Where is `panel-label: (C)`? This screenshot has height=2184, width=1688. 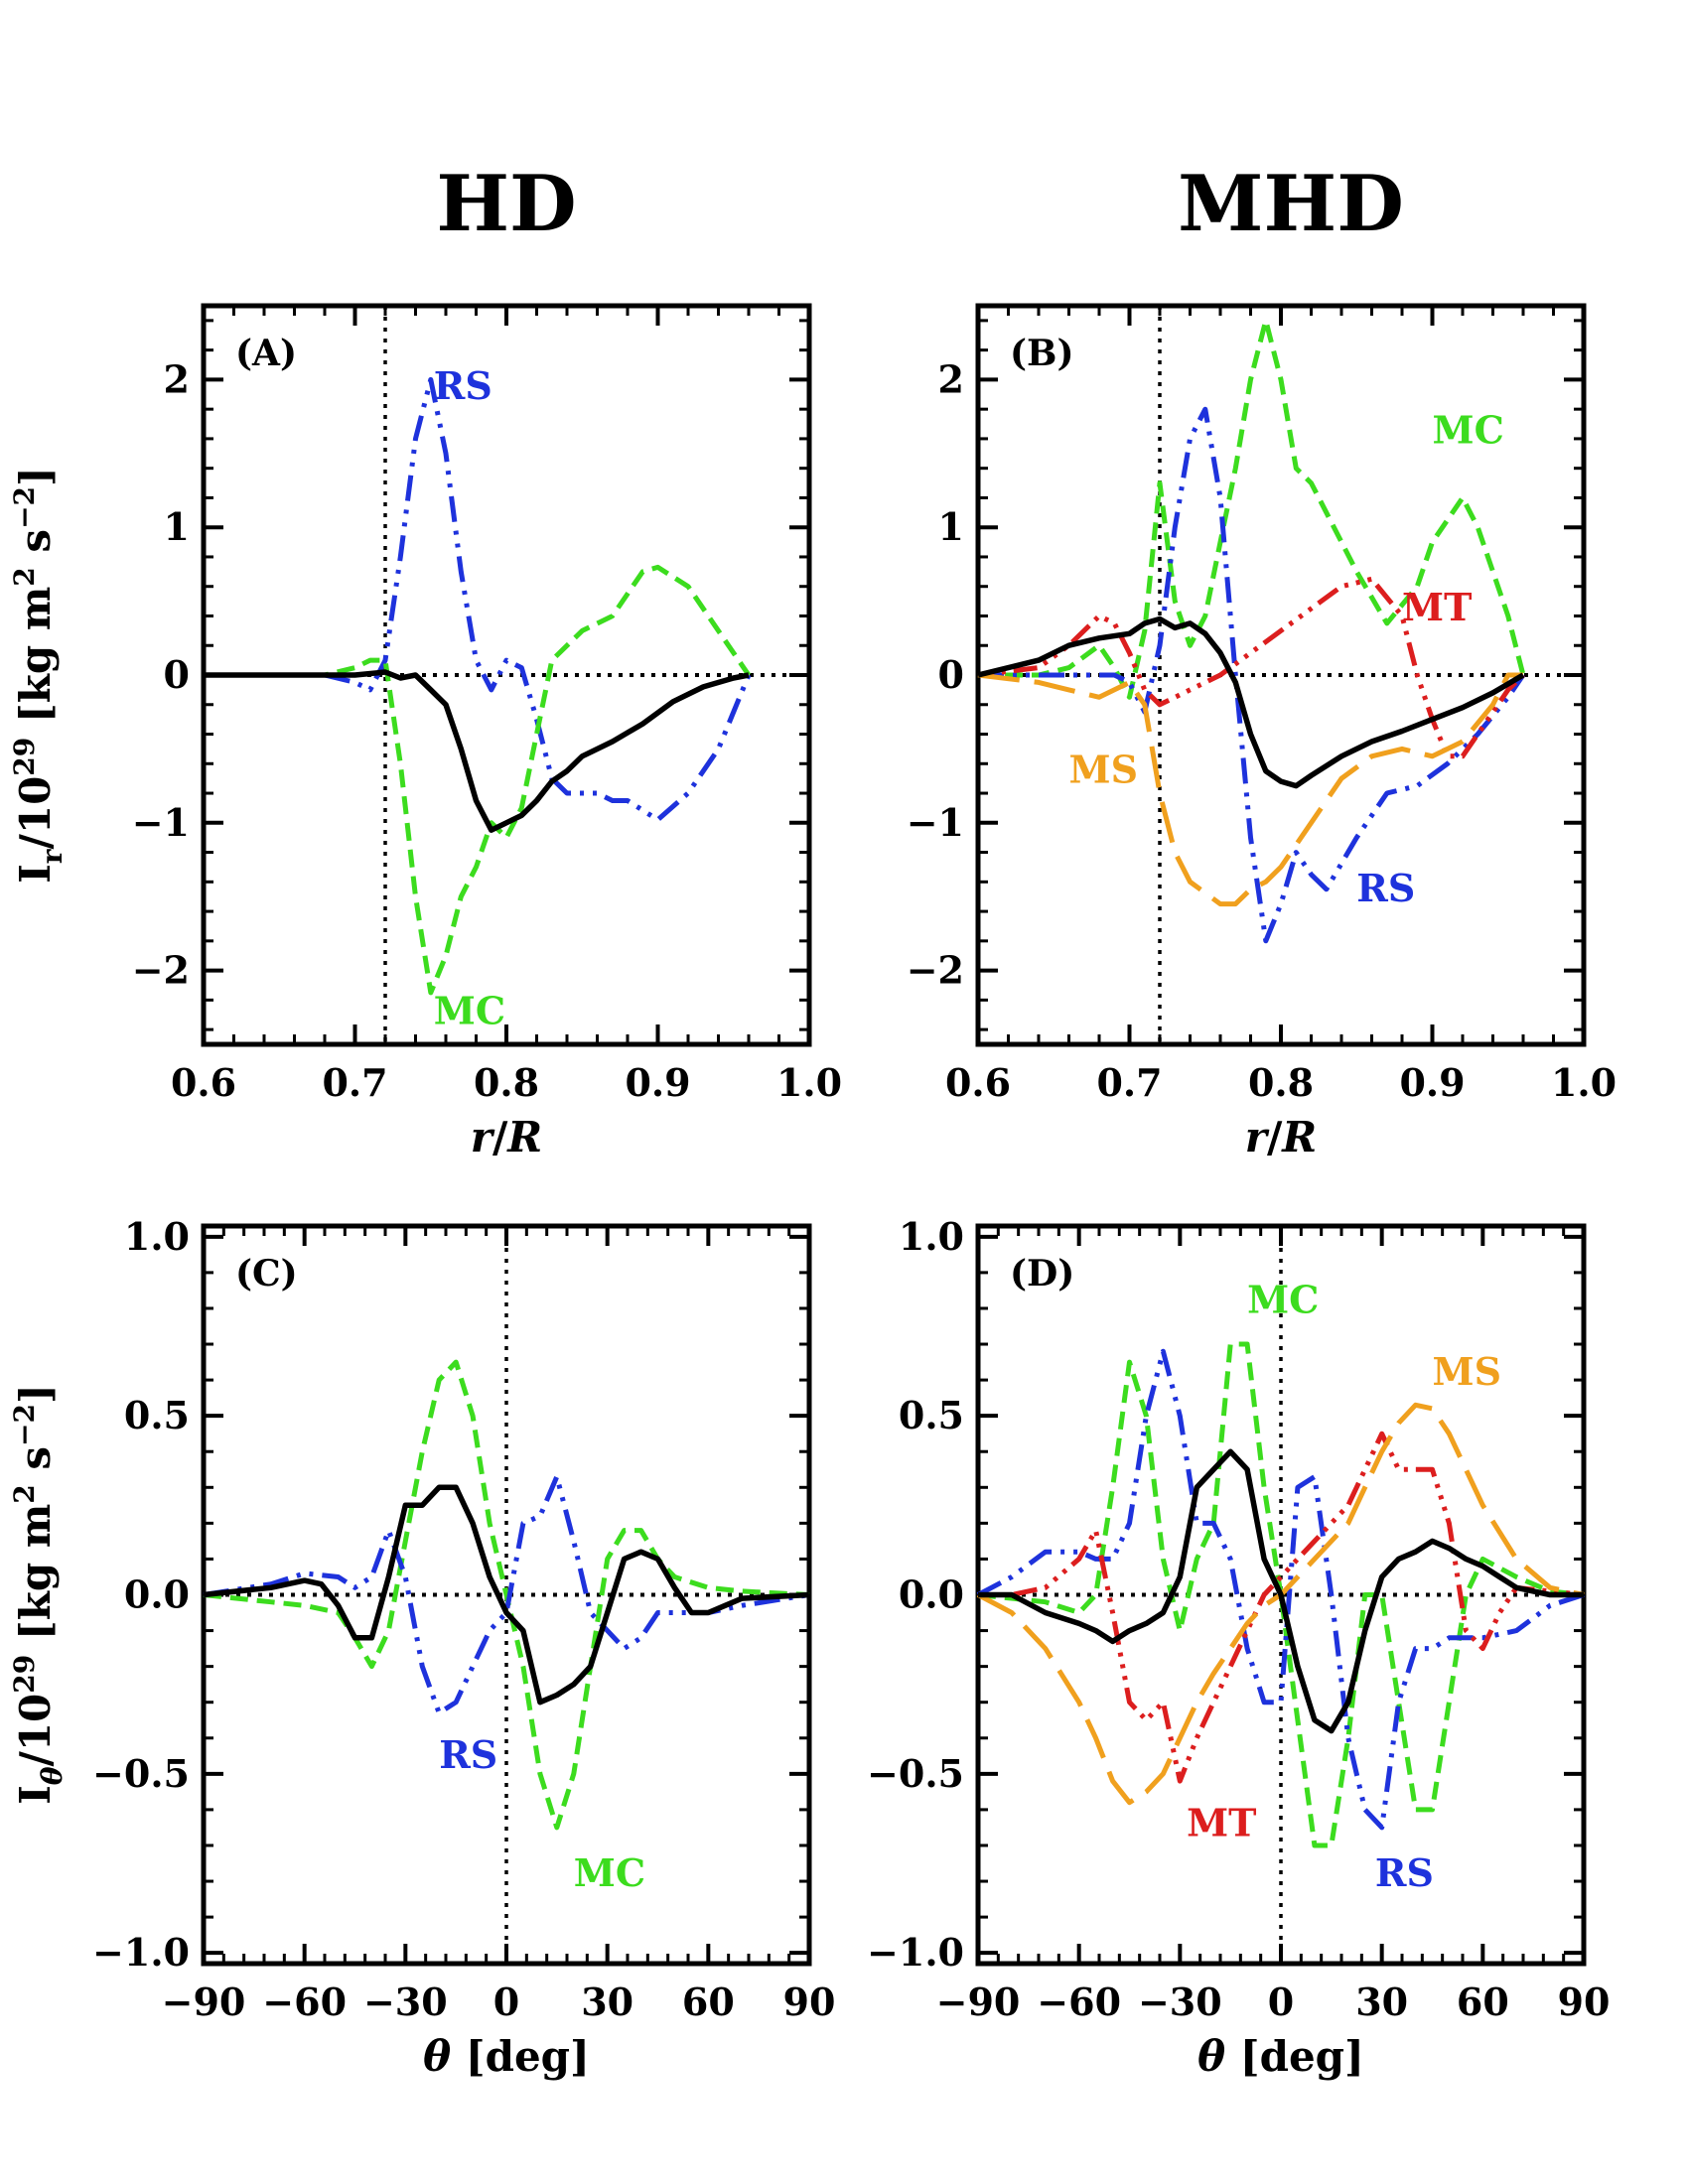 panel-label: (C) is located at coordinates (266, 1274).